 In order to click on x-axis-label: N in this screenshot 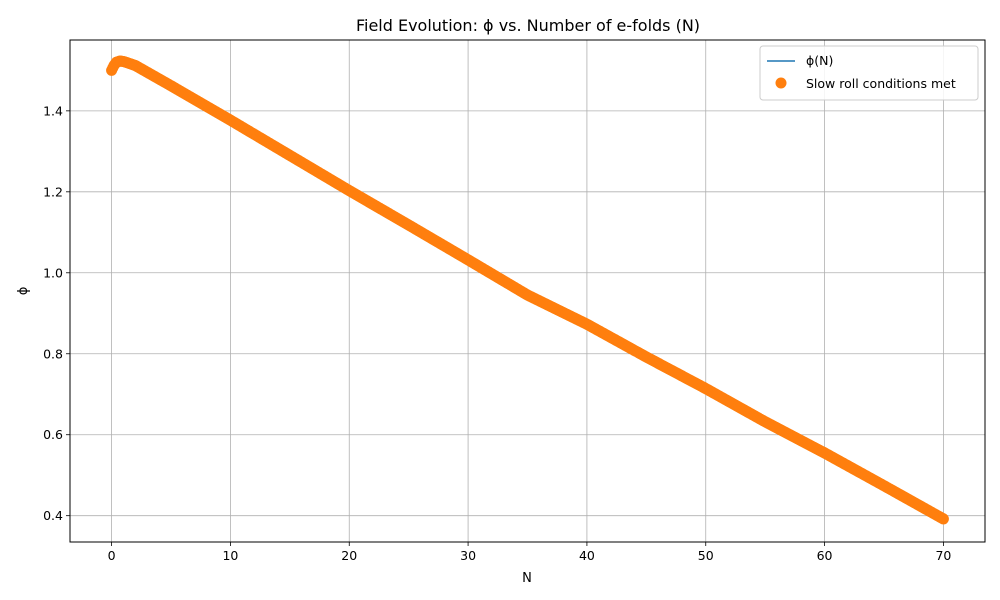, I will do `click(527, 578)`.